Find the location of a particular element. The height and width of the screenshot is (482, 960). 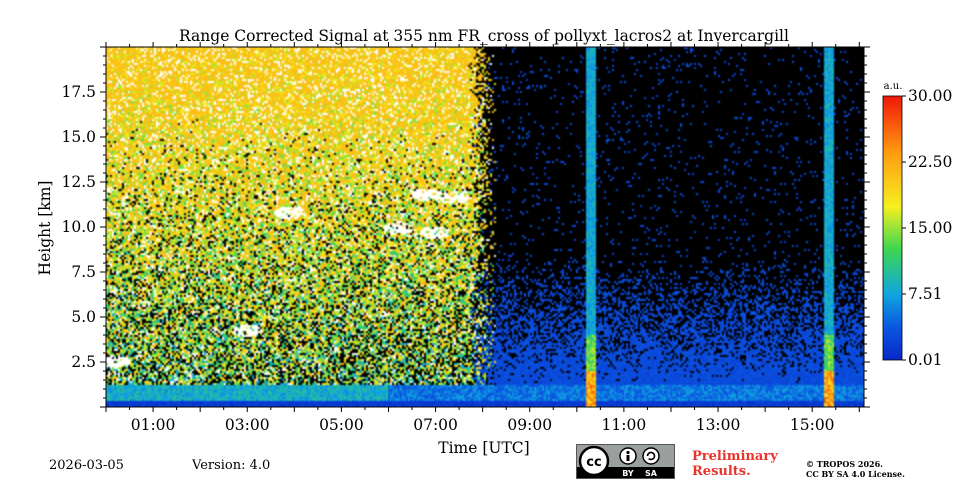

colorbar-ticks: 0.01 7.51 15.00 22.50 30.00 is located at coordinates (927, 228).